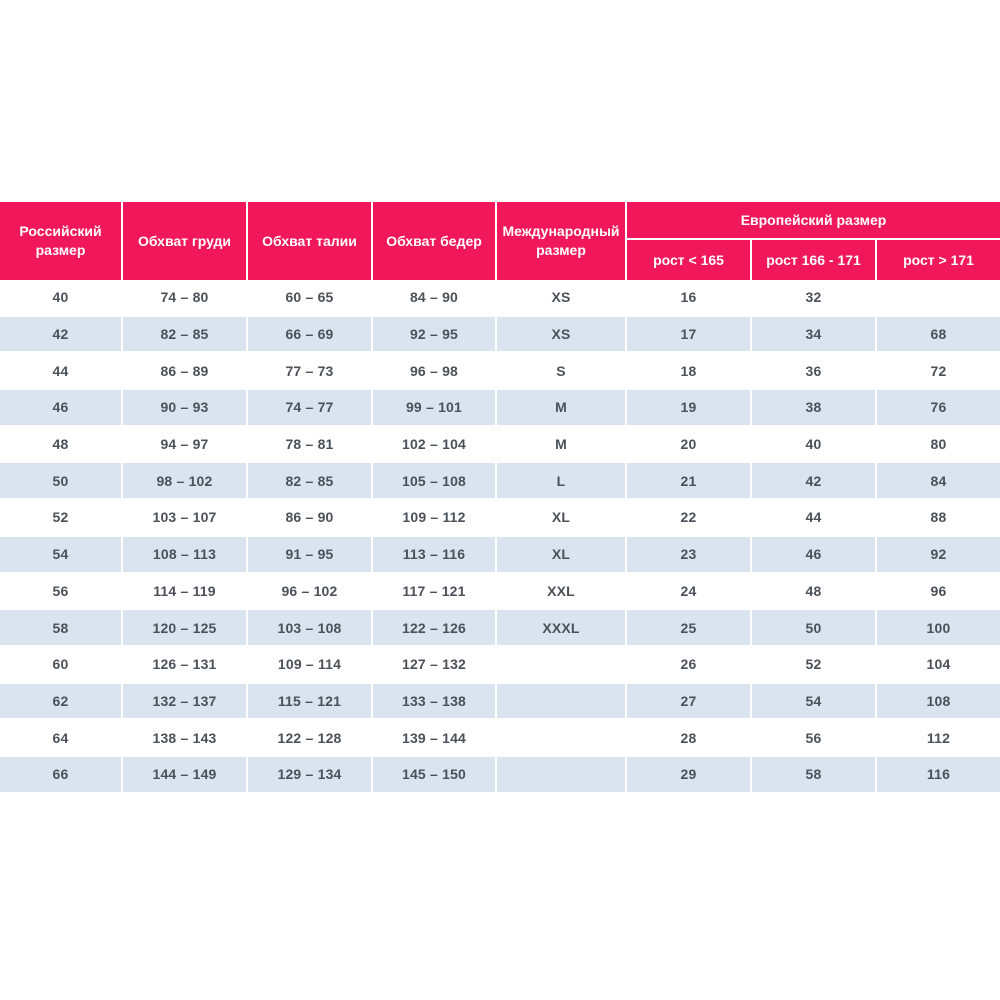 Image resolution: width=1000 pixels, height=1000 pixels. I want to click on cell: 24, so click(689, 592).